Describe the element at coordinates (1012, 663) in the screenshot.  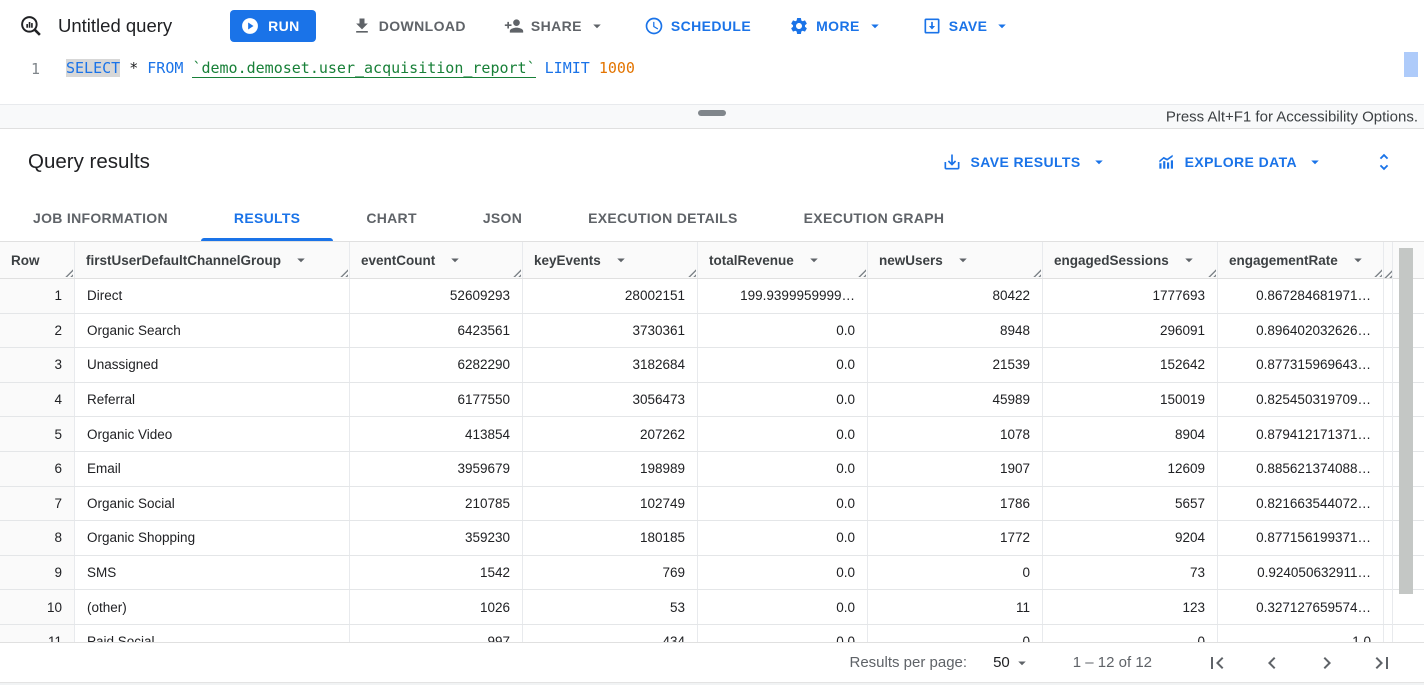
I see `page-size-select: 50` at that location.